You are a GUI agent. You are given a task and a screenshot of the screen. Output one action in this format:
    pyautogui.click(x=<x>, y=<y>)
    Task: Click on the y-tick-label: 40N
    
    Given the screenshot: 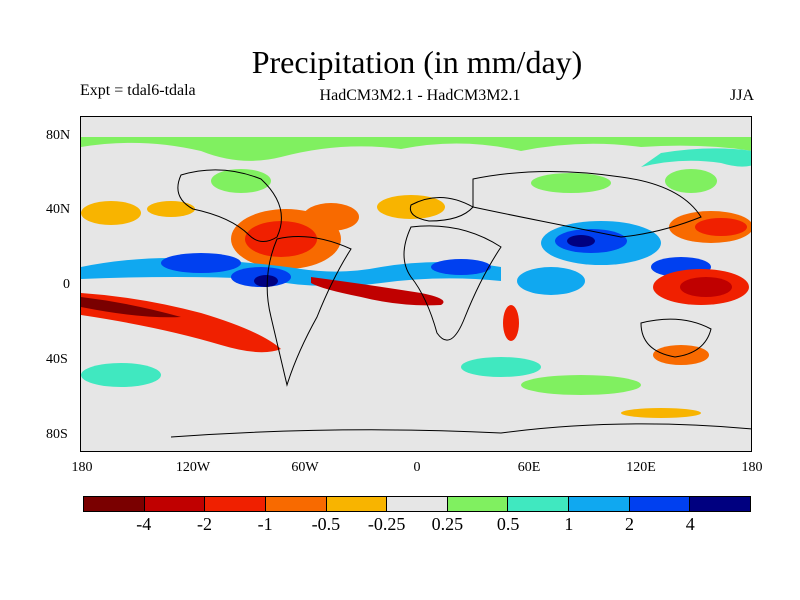 What is the action you would take?
    pyautogui.click(x=58, y=209)
    